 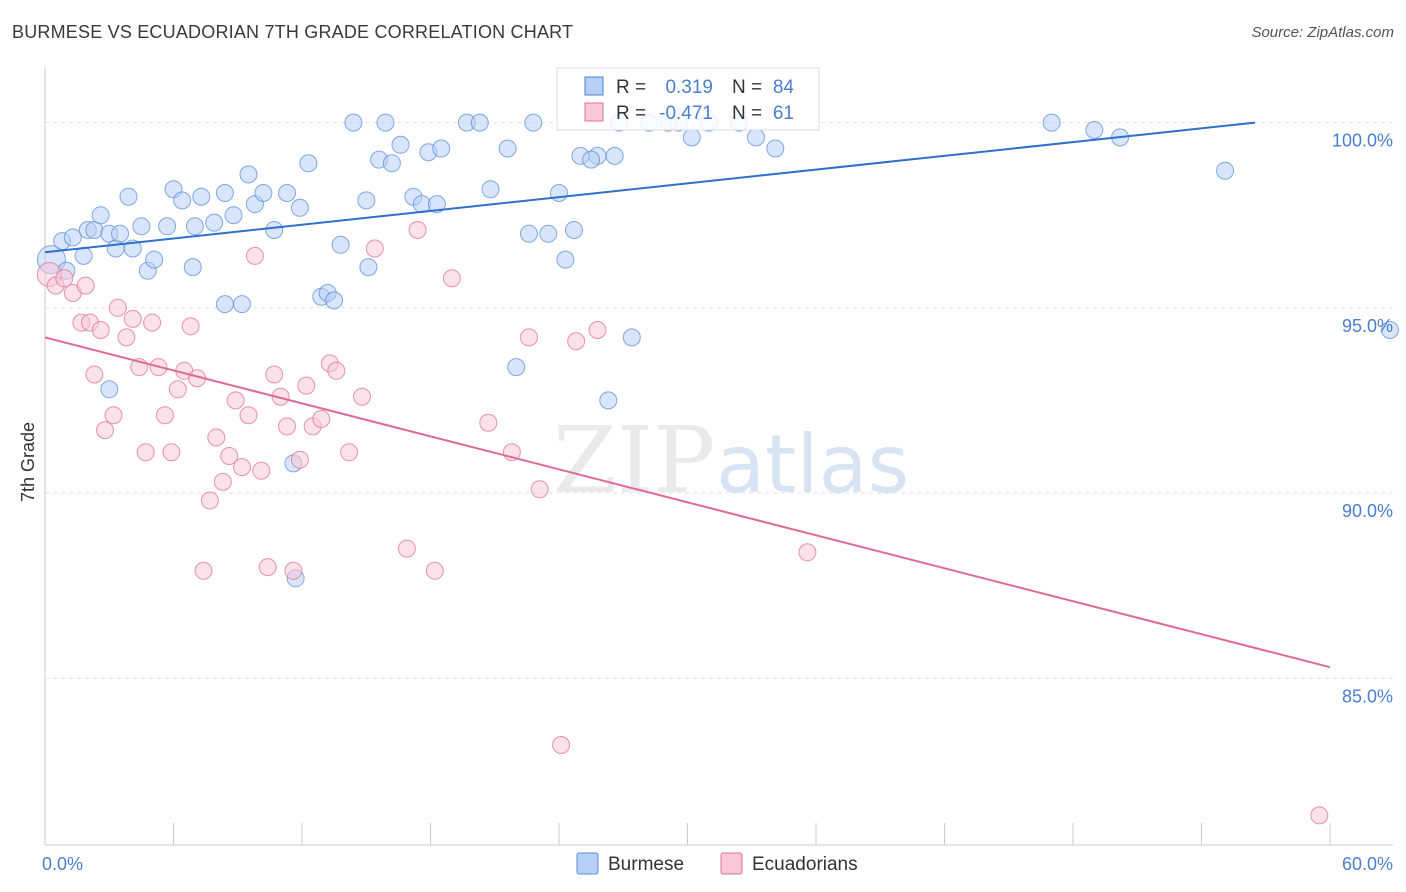 What do you see at coordinates (1322, 32) in the screenshot?
I see `source-label: Source: ZipAtlas.com` at bounding box center [1322, 32].